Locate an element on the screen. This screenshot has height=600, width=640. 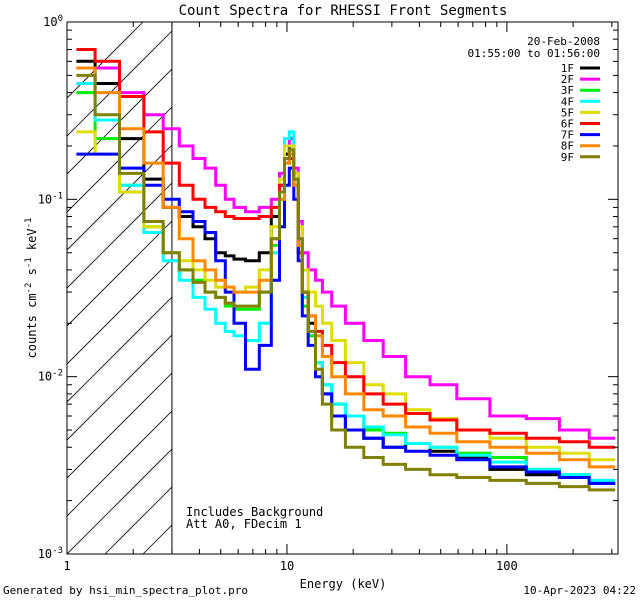
chart-title: Count Spectra for RHESSI Front Segments is located at coordinates (343, 11).